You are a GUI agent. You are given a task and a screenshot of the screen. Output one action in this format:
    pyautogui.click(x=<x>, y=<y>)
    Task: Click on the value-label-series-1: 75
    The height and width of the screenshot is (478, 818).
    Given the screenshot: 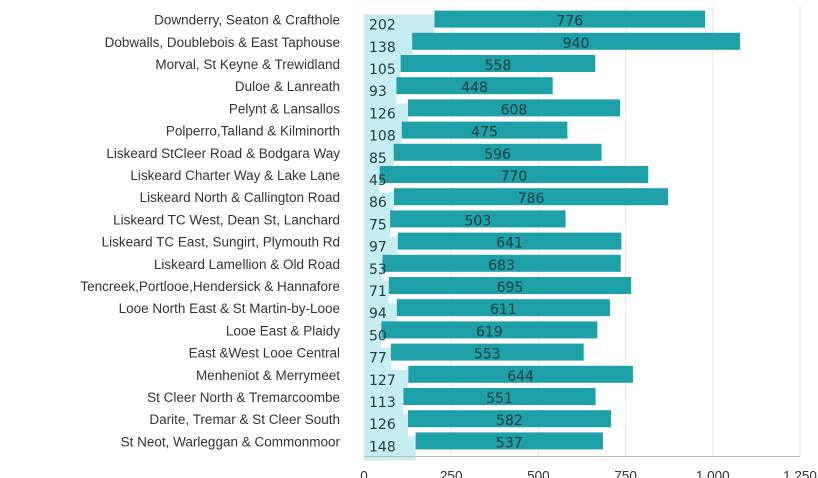 What is the action you would take?
    pyautogui.click(x=378, y=225)
    